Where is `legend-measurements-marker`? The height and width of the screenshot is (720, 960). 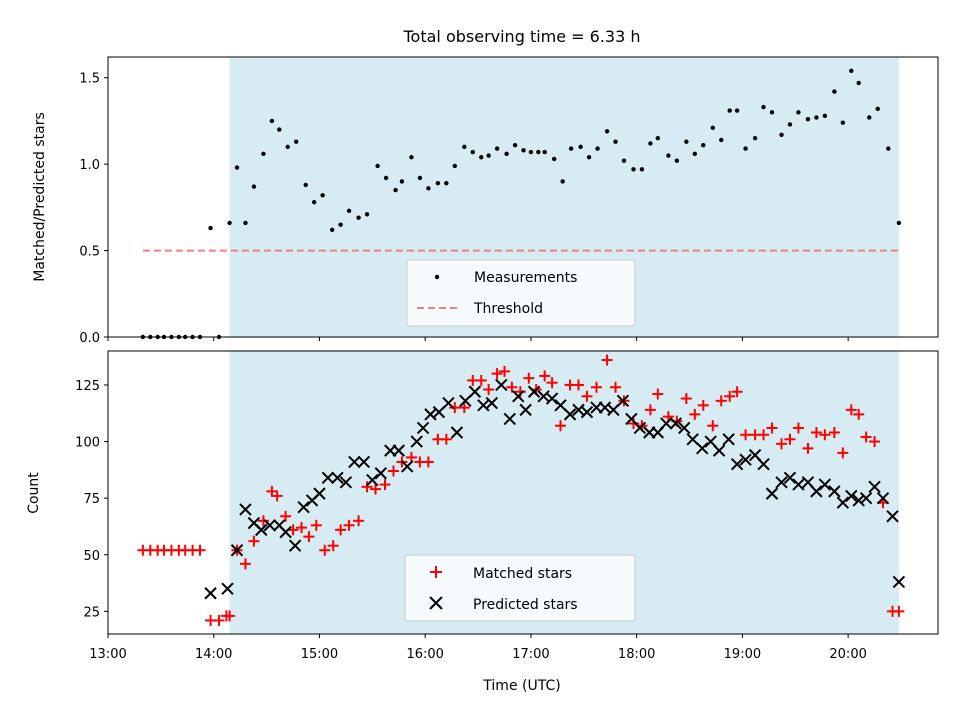 legend-measurements-marker is located at coordinates (437, 277).